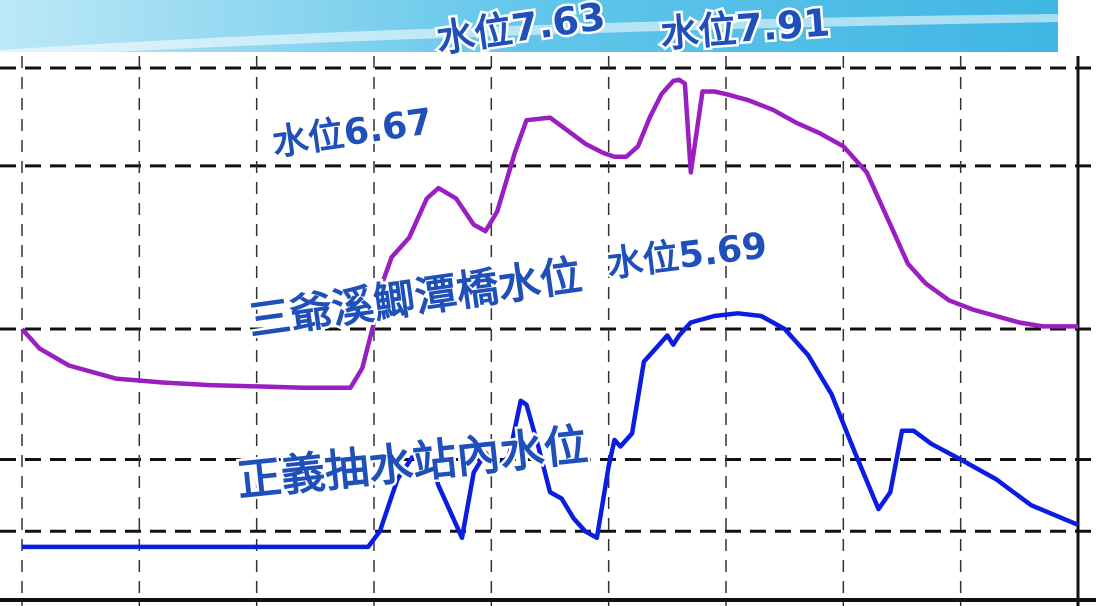 The height and width of the screenshot is (606, 1096). I want to click on header-banner-swoosh, so click(529, 36).